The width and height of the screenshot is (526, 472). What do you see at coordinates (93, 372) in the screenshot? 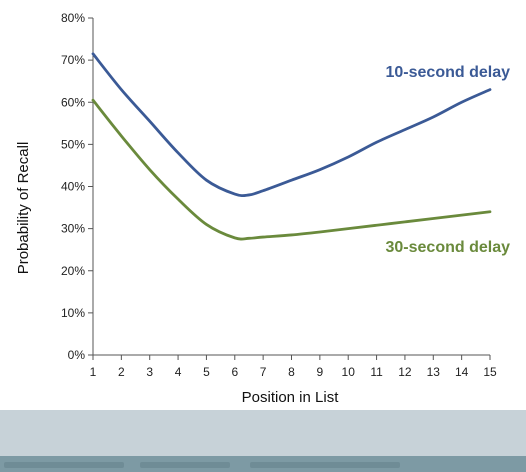
I see `x-tick-label: 1` at bounding box center [93, 372].